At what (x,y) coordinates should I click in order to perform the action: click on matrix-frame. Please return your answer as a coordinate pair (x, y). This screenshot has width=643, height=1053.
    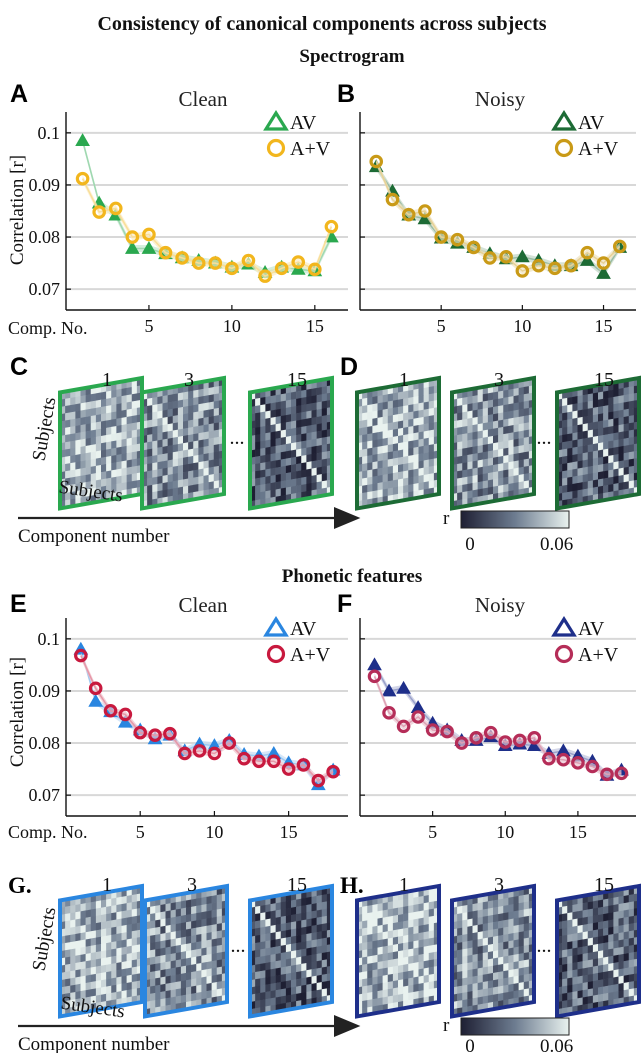
    Looking at the image, I should click on (183, 443).